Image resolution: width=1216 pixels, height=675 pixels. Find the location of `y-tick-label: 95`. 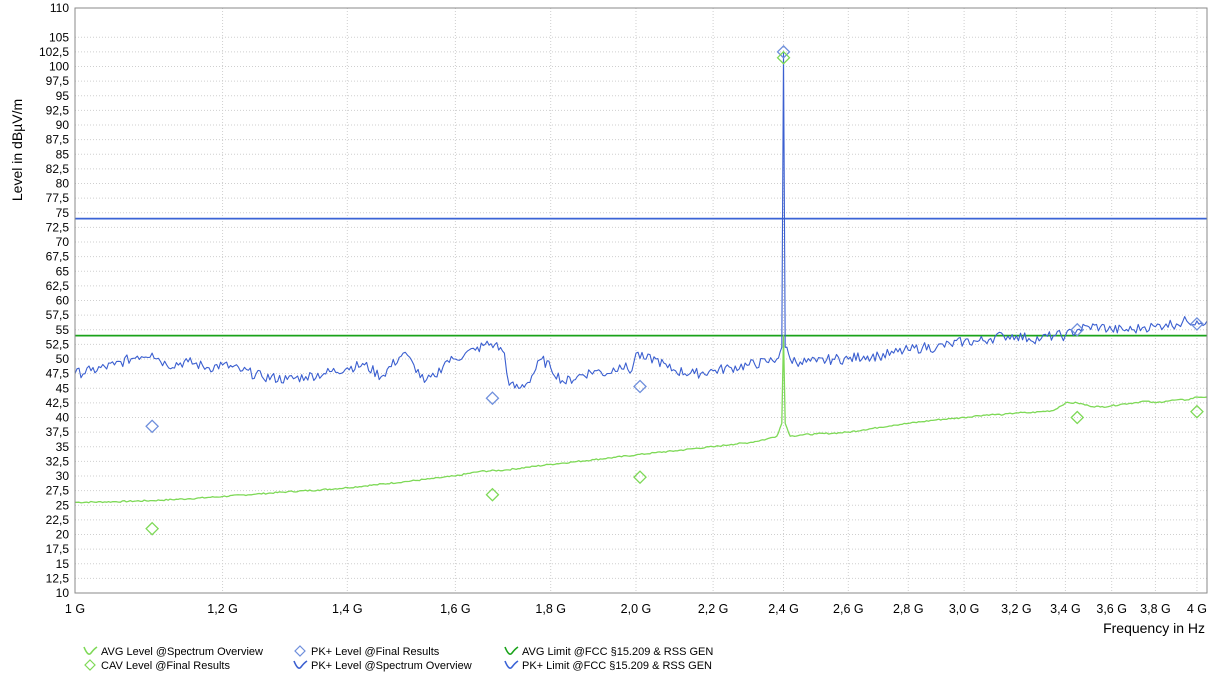

y-tick-label: 95 is located at coordinates (63, 96).